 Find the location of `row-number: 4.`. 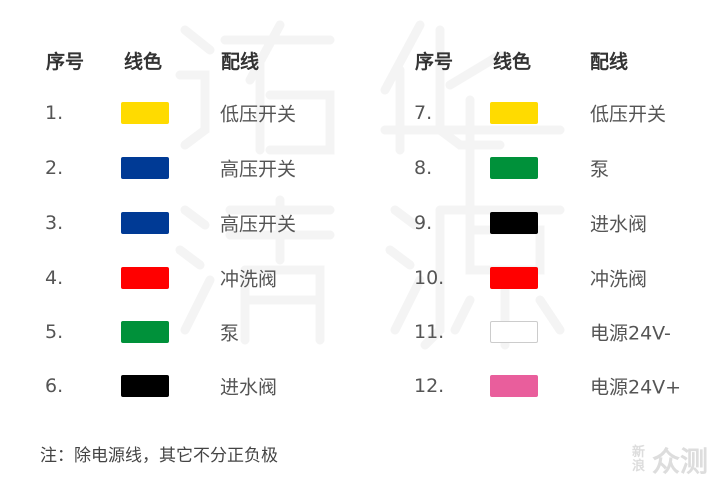

row-number: 4. is located at coordinates (54, 278).